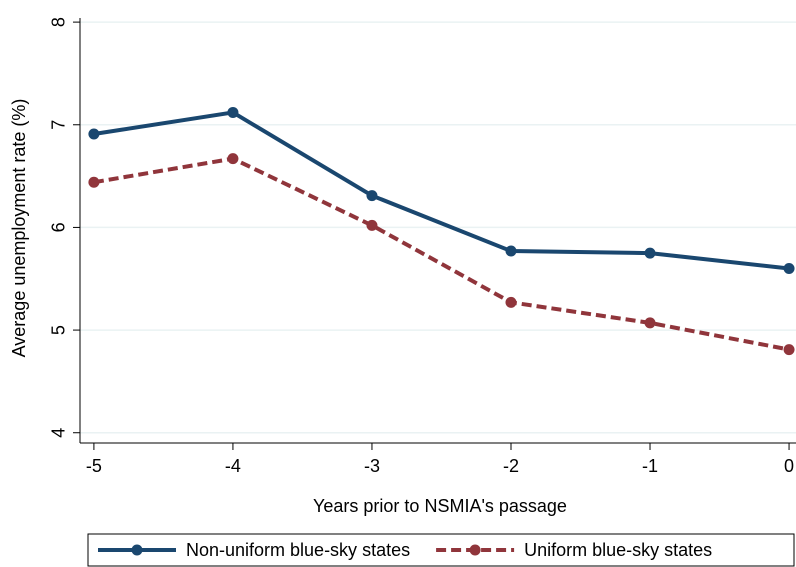 This screenshot has width=796, height=567. Describe the element at coordinates (789, 466) in the screenshot. I see `x-tick-label: 0` at that location.